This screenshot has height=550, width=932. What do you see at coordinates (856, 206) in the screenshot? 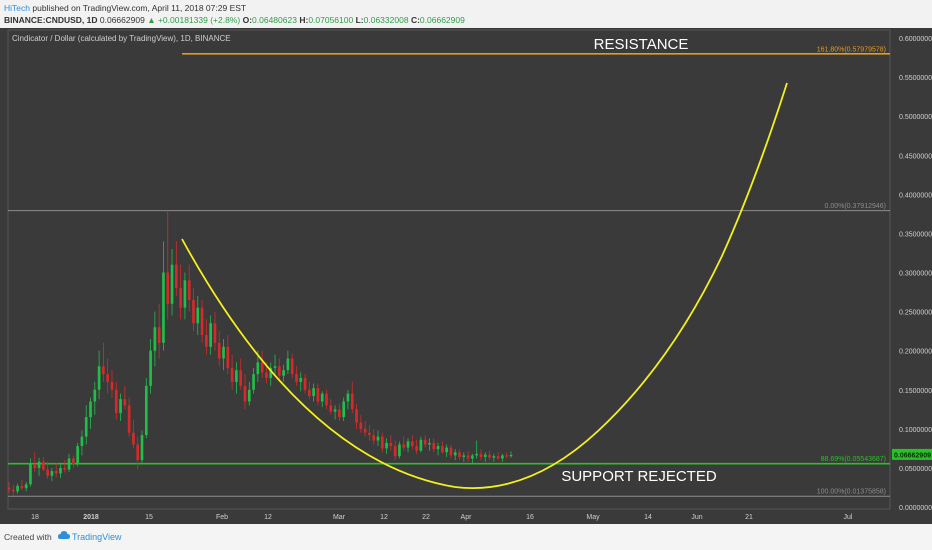
I see `fib-level-label: 0.00%(0.37912946)` at bounding box center [856, 206].